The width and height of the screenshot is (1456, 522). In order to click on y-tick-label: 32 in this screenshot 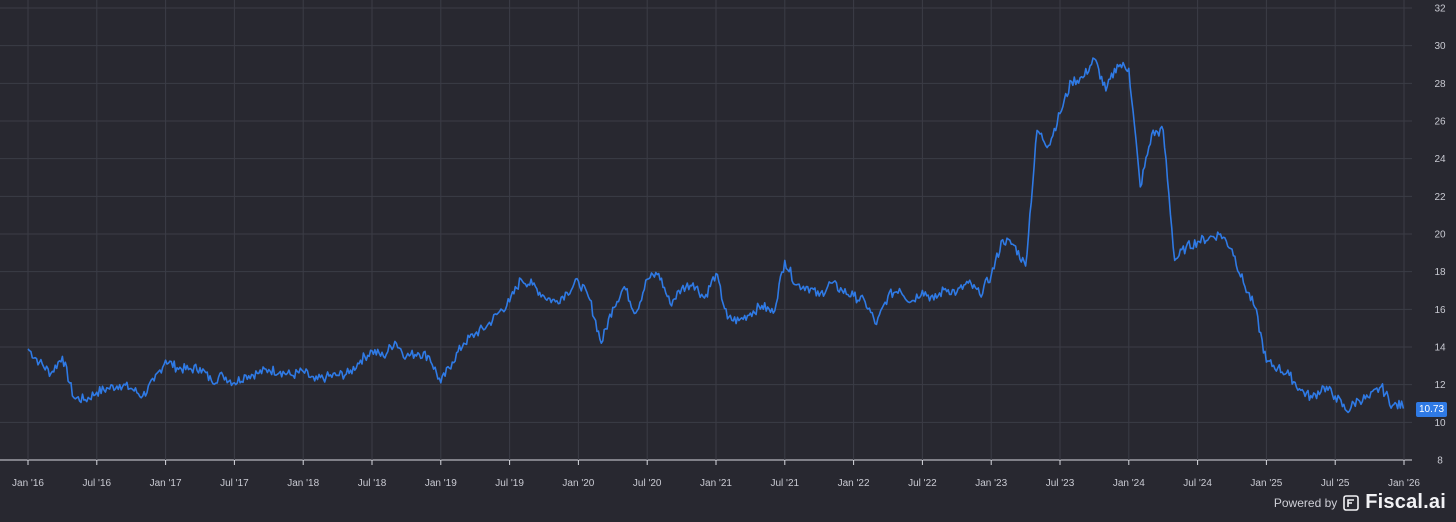, I will do `click(1440, 9)`.